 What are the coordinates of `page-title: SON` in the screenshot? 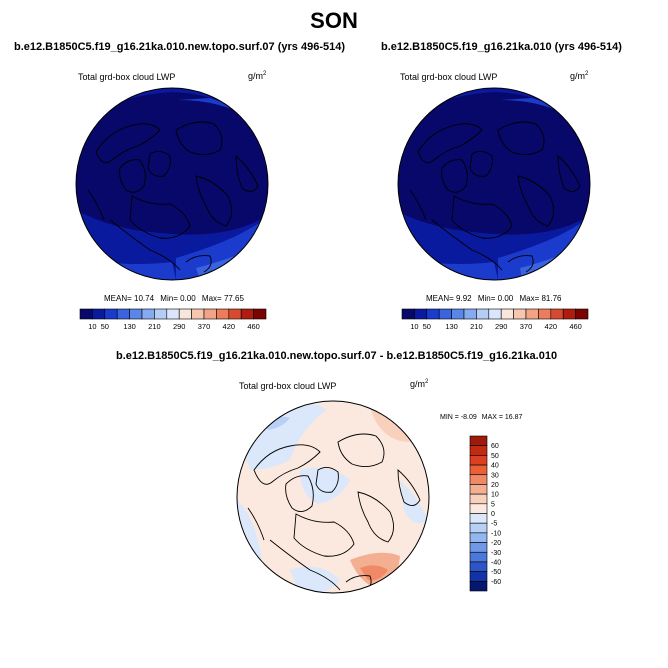 It's located at (334, 20).